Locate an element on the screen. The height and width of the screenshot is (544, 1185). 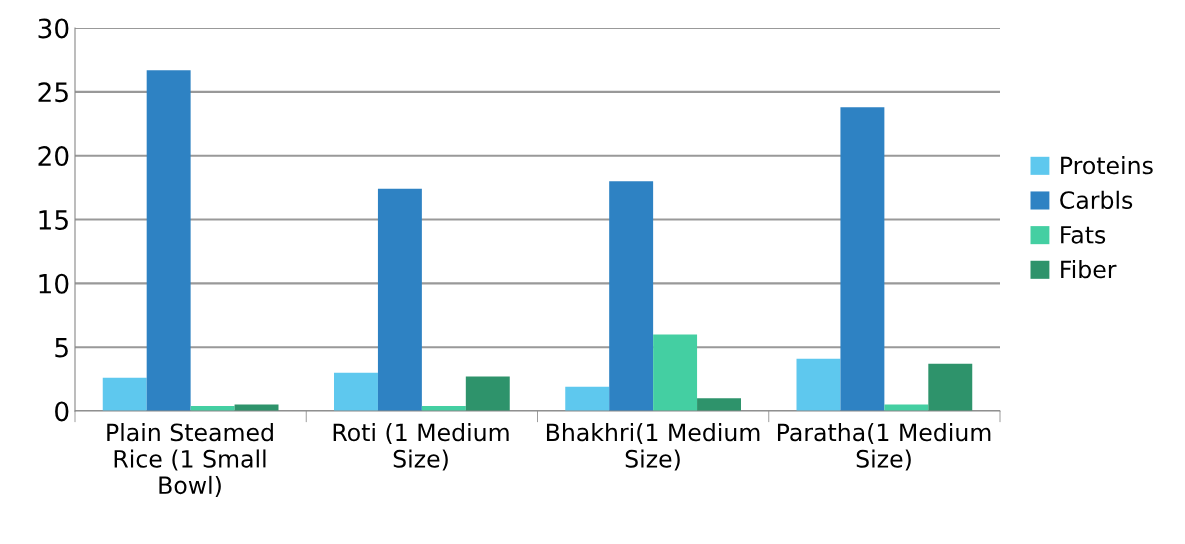
legend-label: Carbls is located at coordinates (1096, 200).